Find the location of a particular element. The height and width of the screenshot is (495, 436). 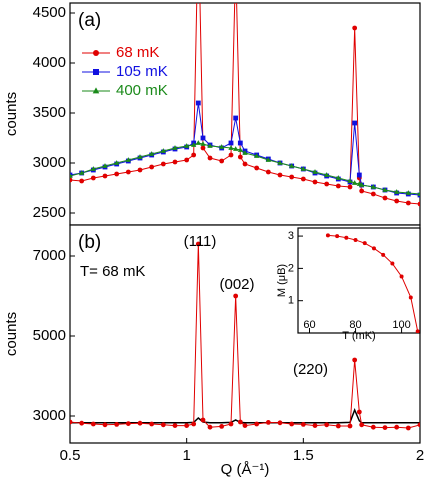

y-tick-label: 3500 is located at coordinates (49, 112).